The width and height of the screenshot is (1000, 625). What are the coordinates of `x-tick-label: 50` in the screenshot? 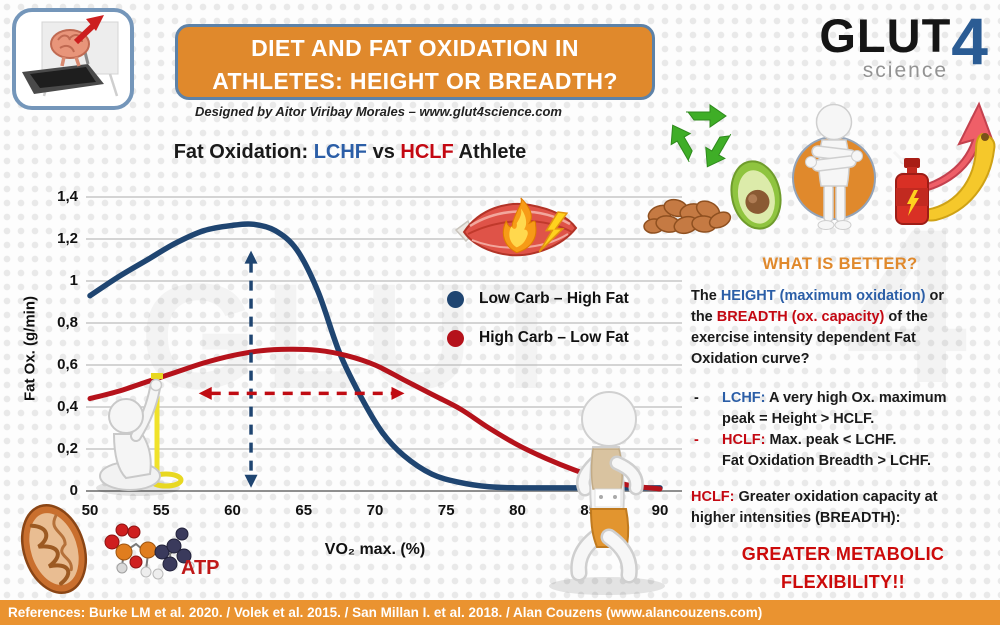 It's located at (90, 510).